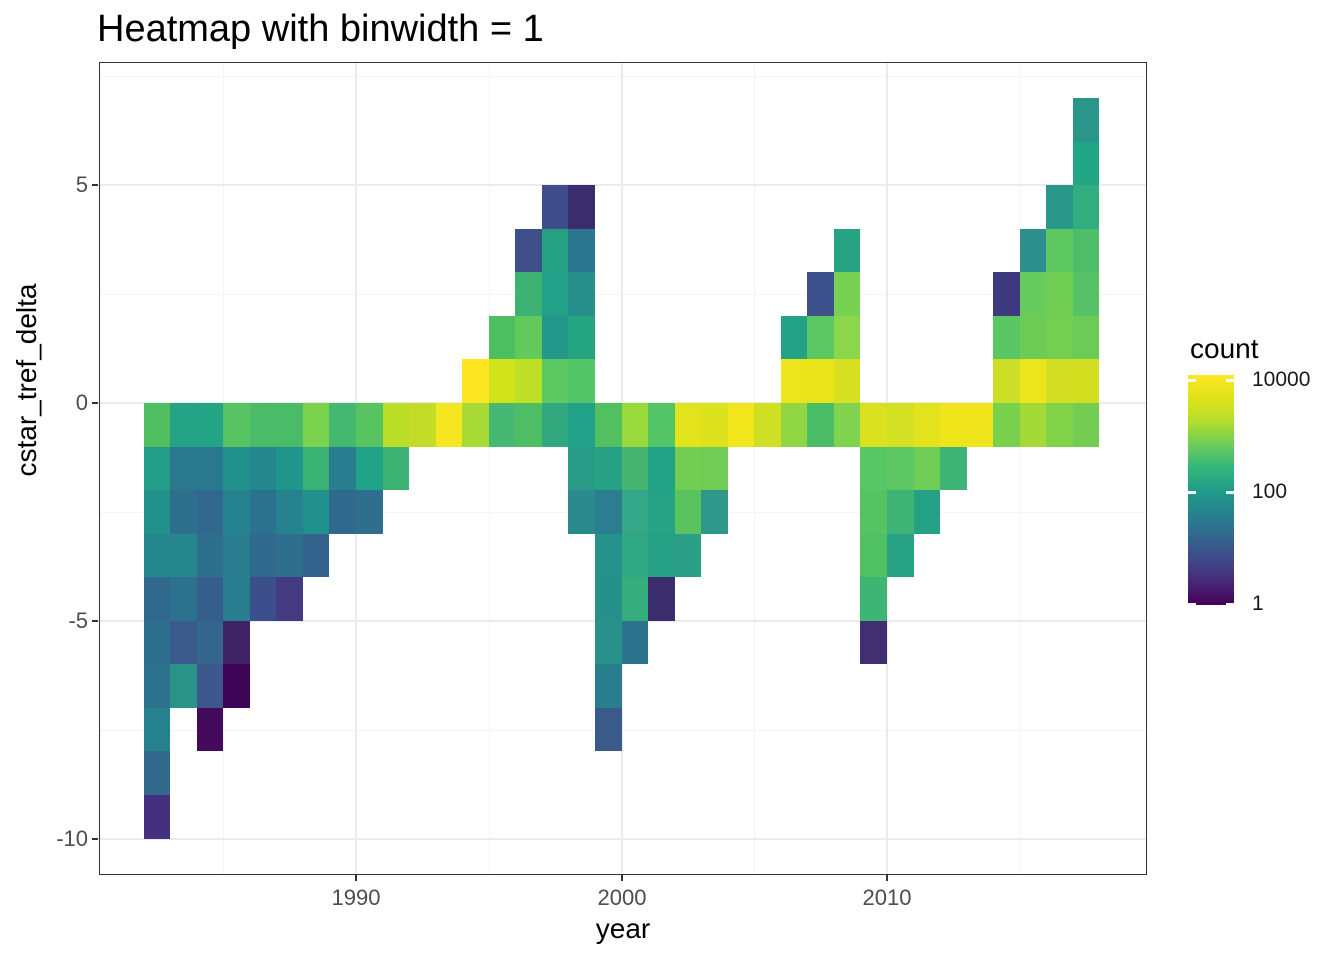 The image size is (1344, 960). What do you see at coordinates (81, 402) in the screenshot?
I see `y-tick-label: 0` at bounding box center [81, 402].